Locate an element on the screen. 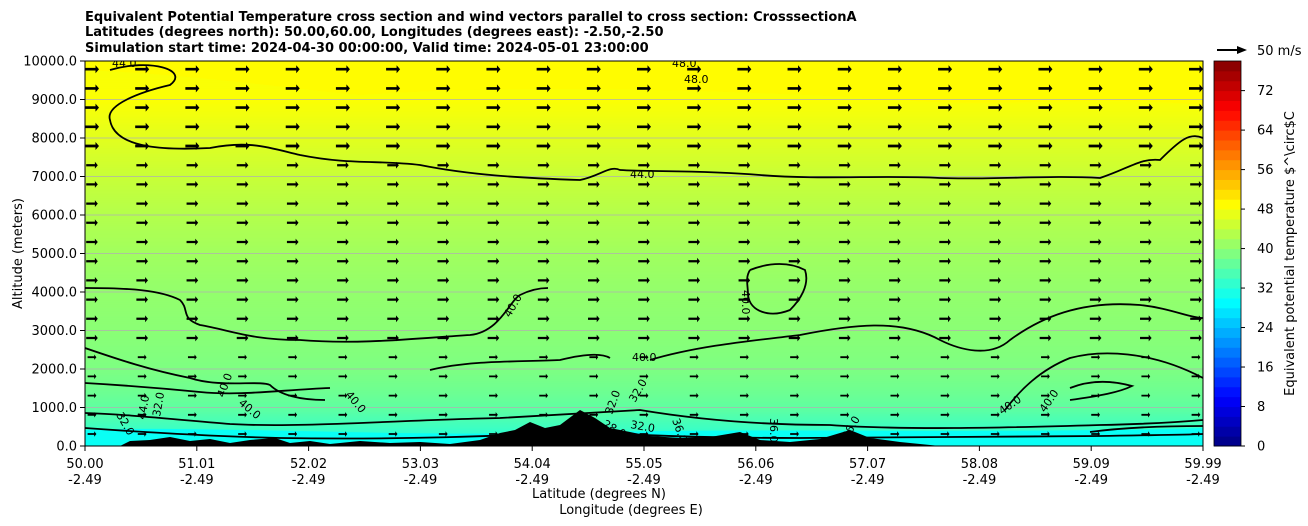 This screenshot has height=526, width=1308. x-axis-label-longitude: Longitude (degrees E) is located at coordinates (631, 510).